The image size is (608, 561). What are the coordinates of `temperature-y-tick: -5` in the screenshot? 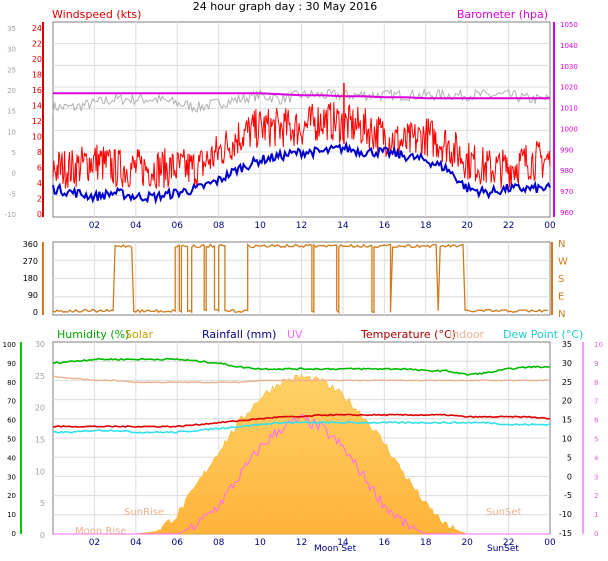 It's located at (568, 495).